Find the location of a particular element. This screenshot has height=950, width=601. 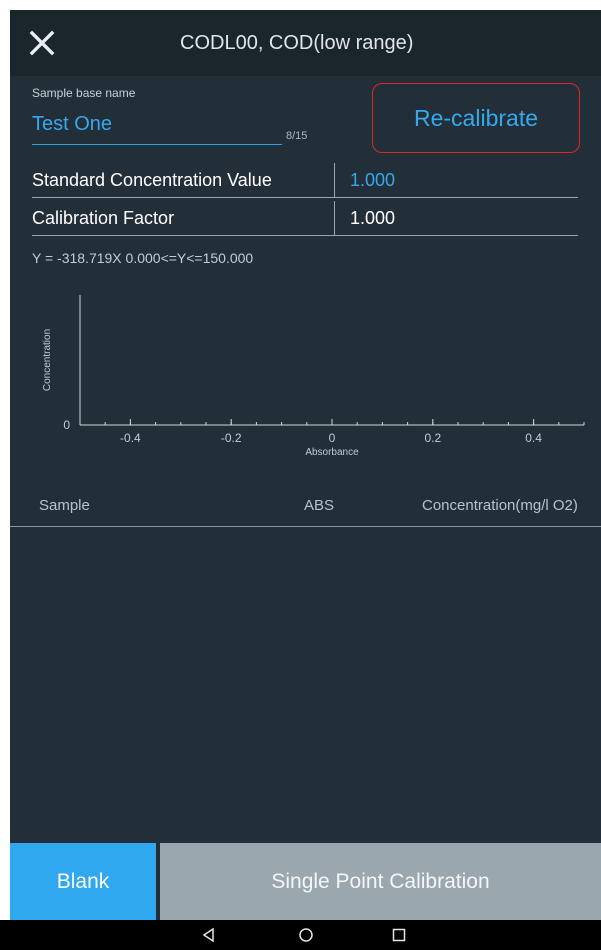

calibration-factor-label: Calibration Factor is located at coordinates (103, 218).